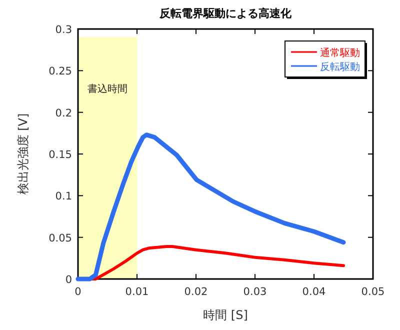 The height and width of the screenshot is (330, 400). I want to click on y-tick-label: 0.2, so click(63, 113).